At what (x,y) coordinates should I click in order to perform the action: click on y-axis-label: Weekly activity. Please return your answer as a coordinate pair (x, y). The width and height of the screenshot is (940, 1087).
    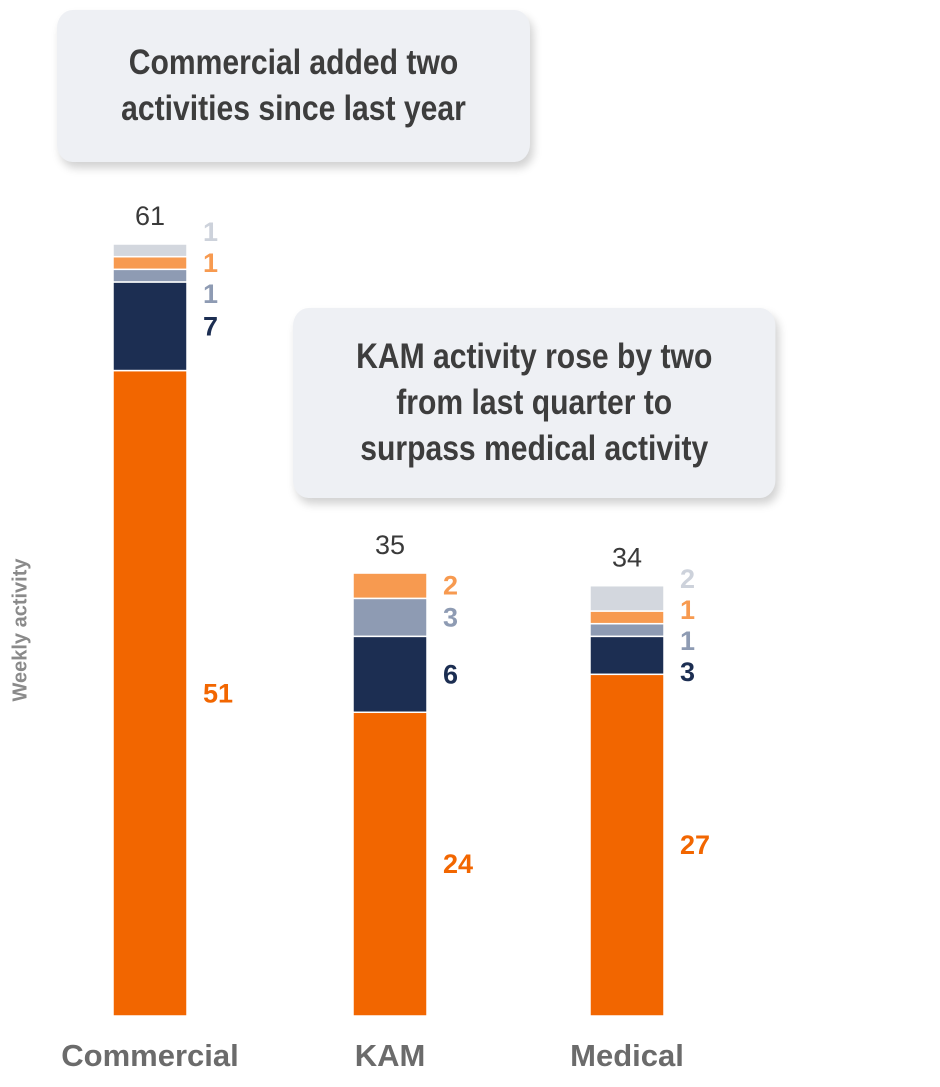
    Looking at the image, I should click on (20, 630).